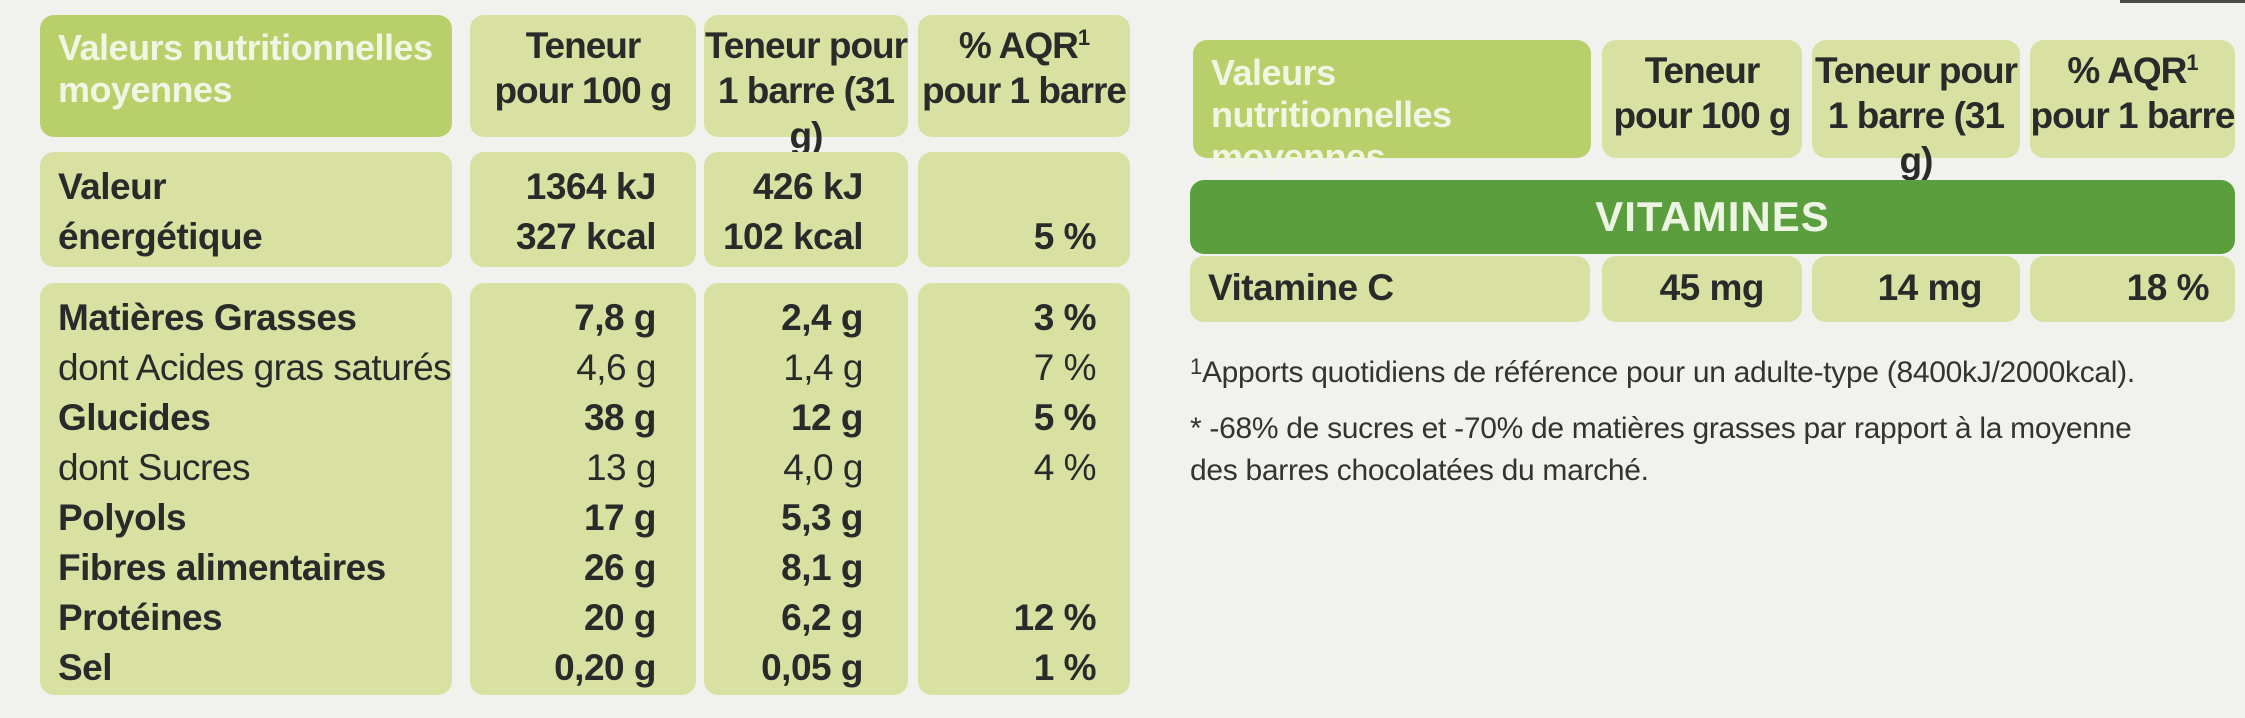 This screenshot has width=2245, height=718. What do you see at coordinates (1065, 317) in the screenshot?
I see `value-fat-aqr: 3 %` at bounding box center [1065, 317].